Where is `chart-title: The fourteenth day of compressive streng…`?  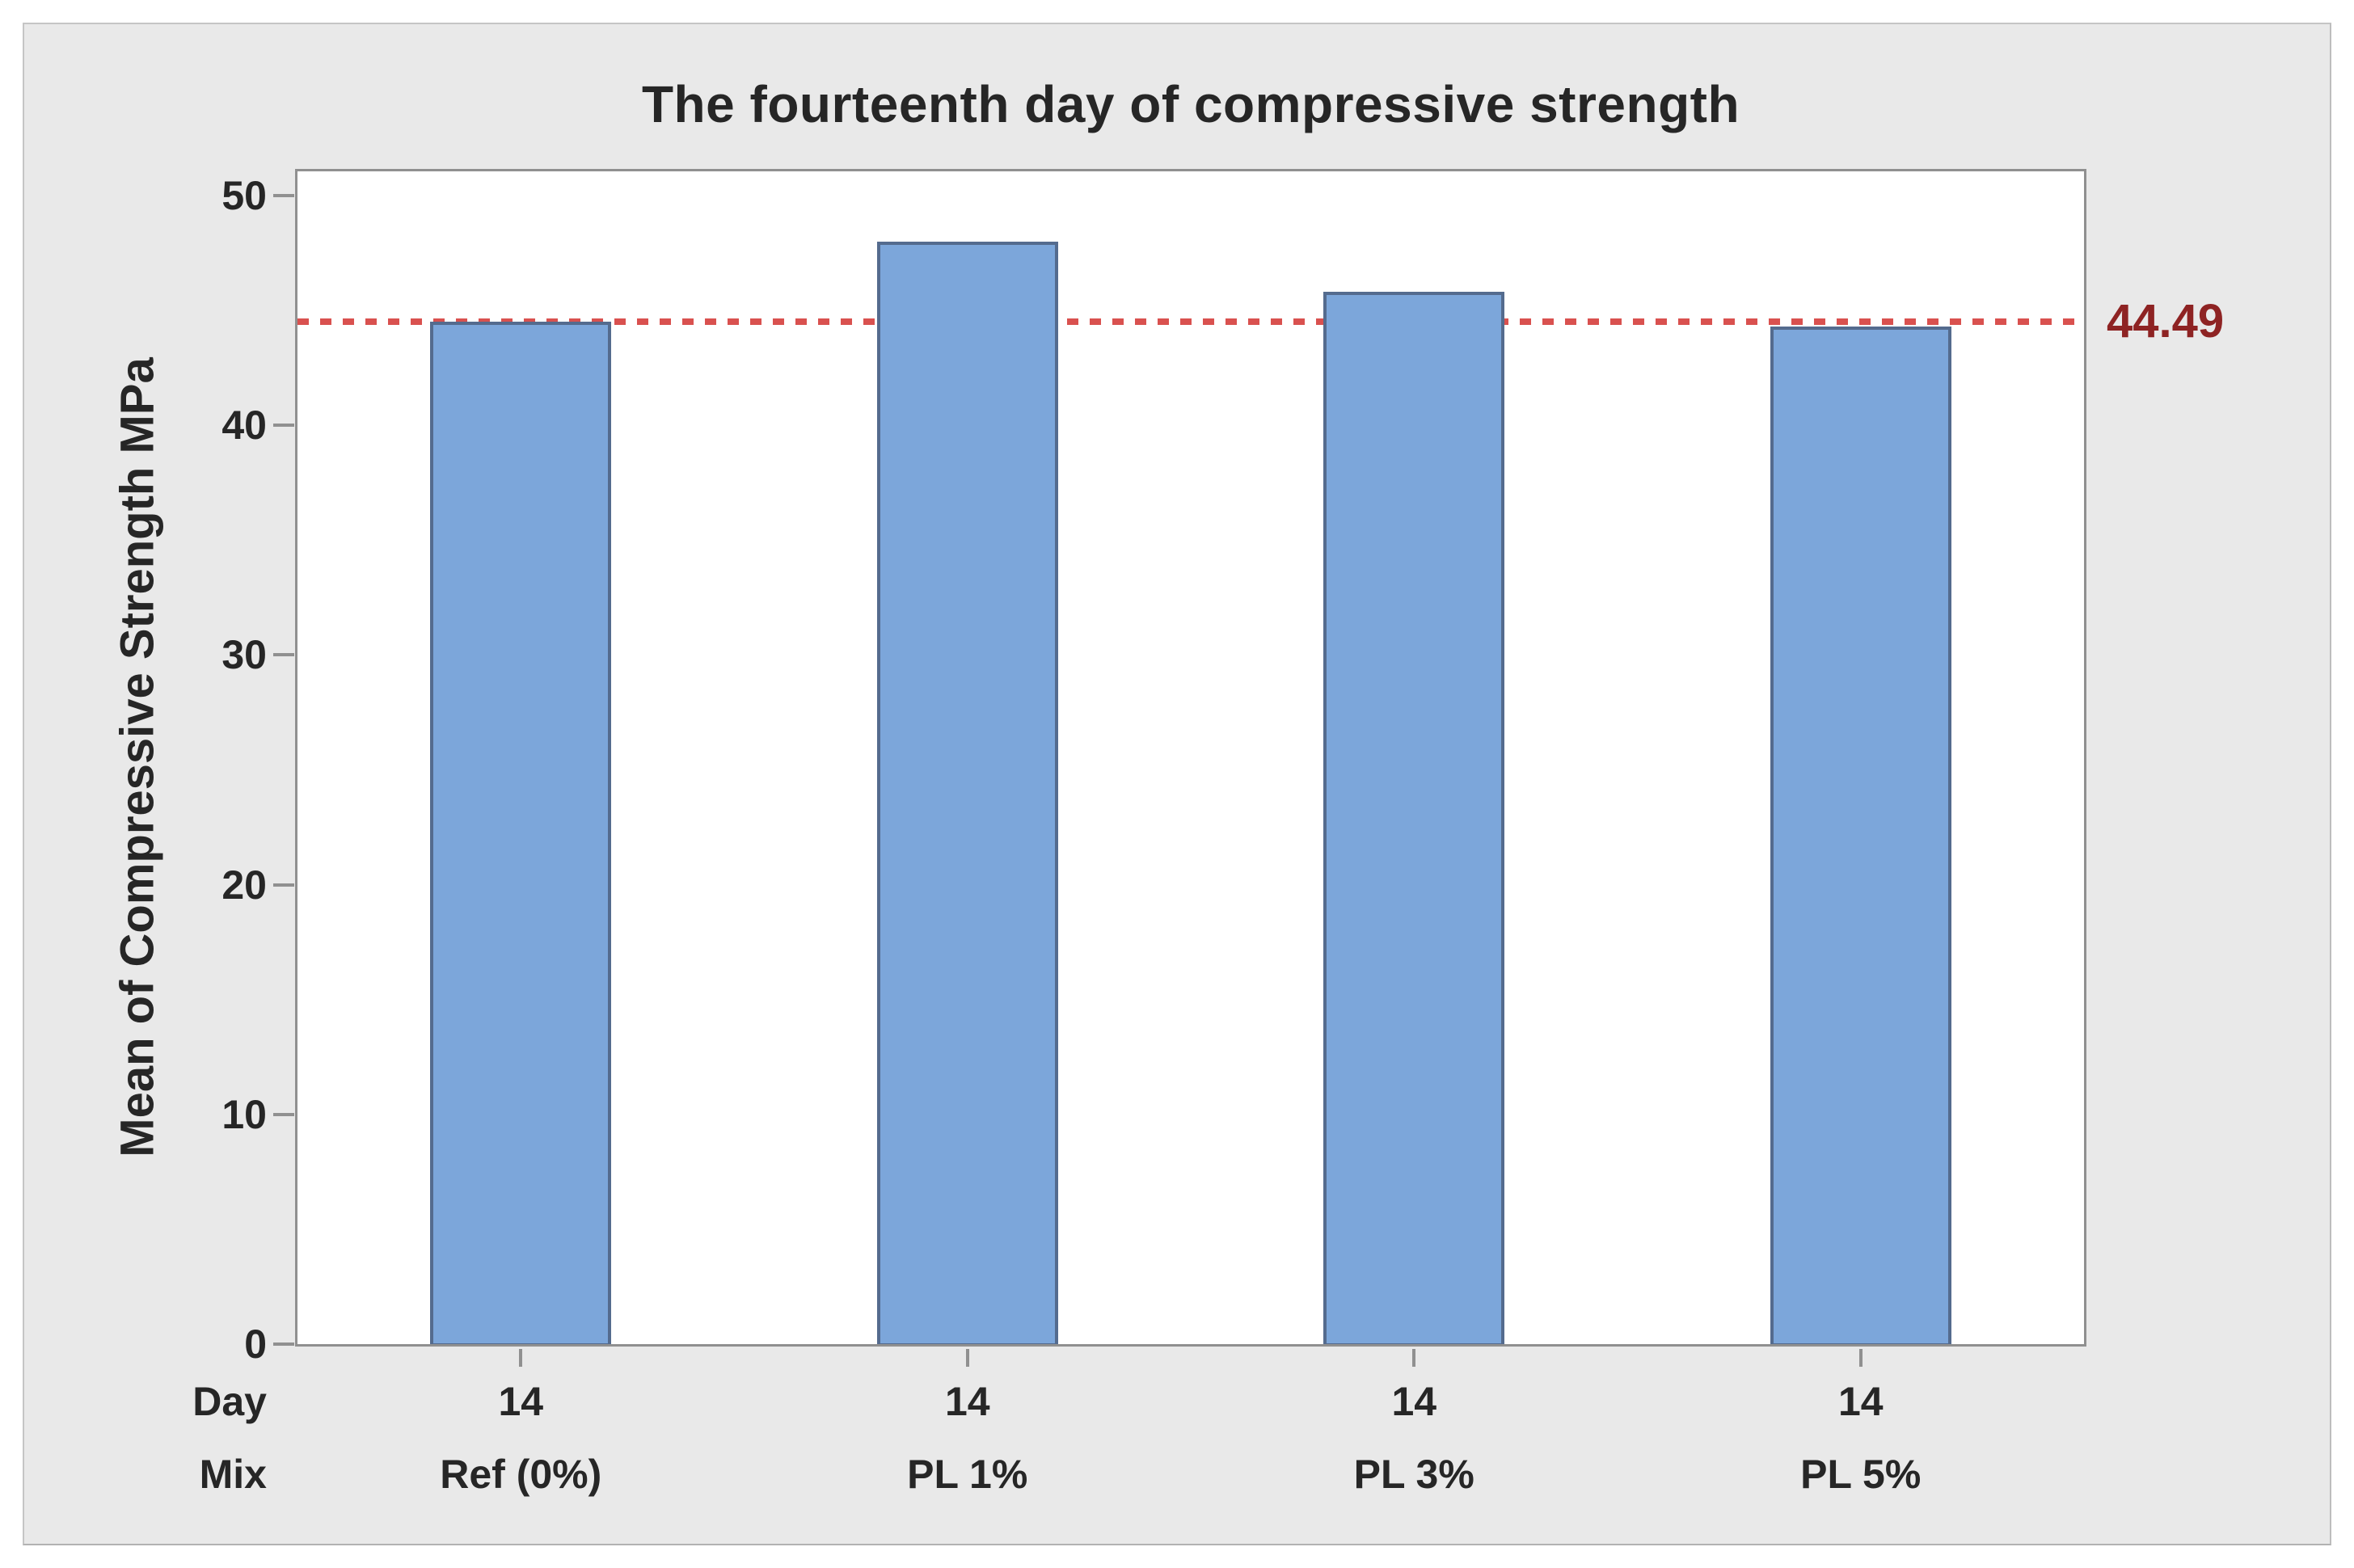 chart-title: The fourteenth day of compressive streng… is located at coordinates (1190, 104).